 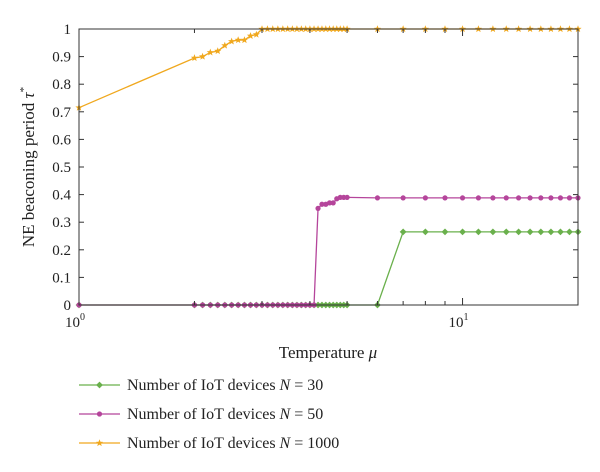 I want to click on legend-entry: Number of IoT devices N = 30, so click(x=201, y=385).